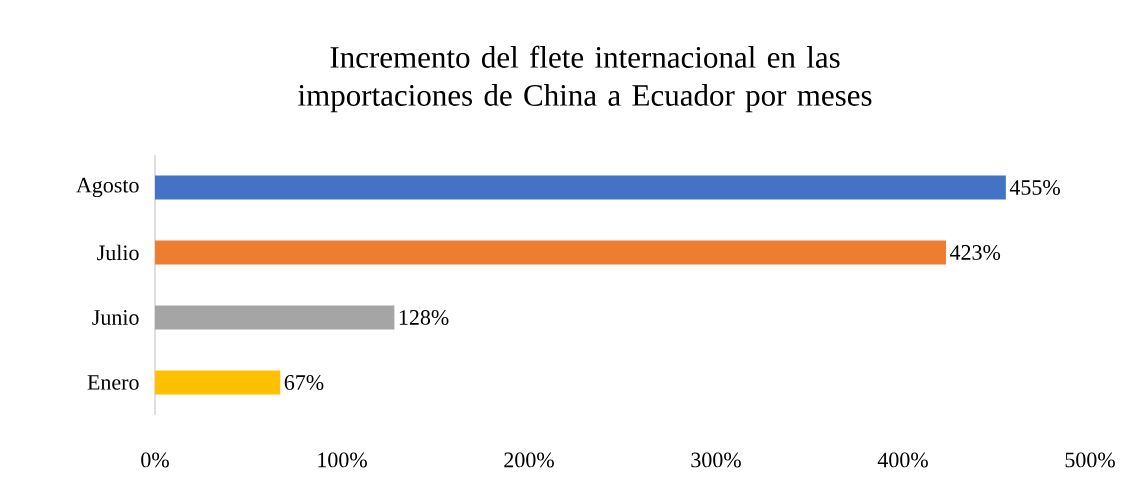  Describe the element at coordinates (107, 187) in the screenshot. I see `y-tick-label: Agosto` at that location.